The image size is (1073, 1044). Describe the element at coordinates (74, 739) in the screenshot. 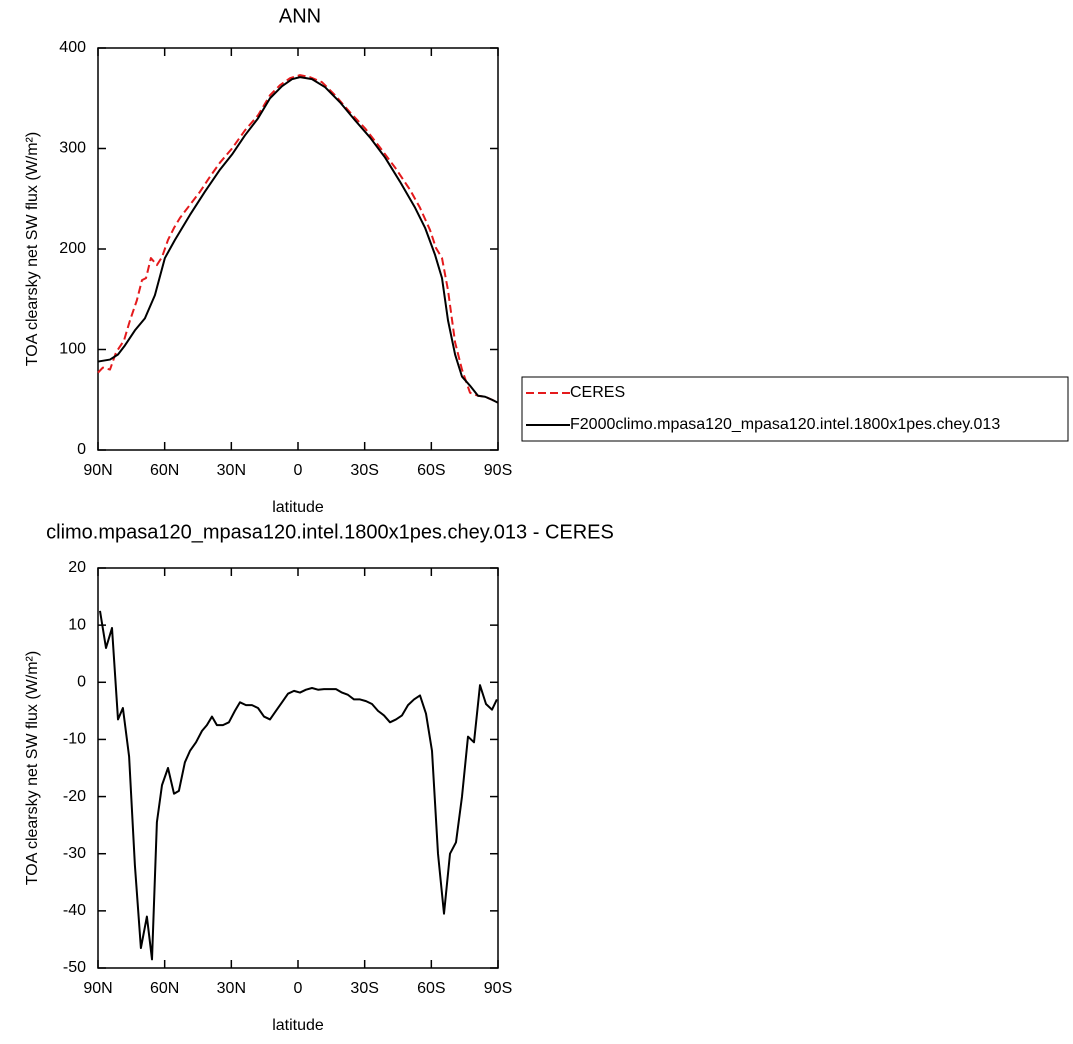

I see `y-tick-label: -10` at that location.